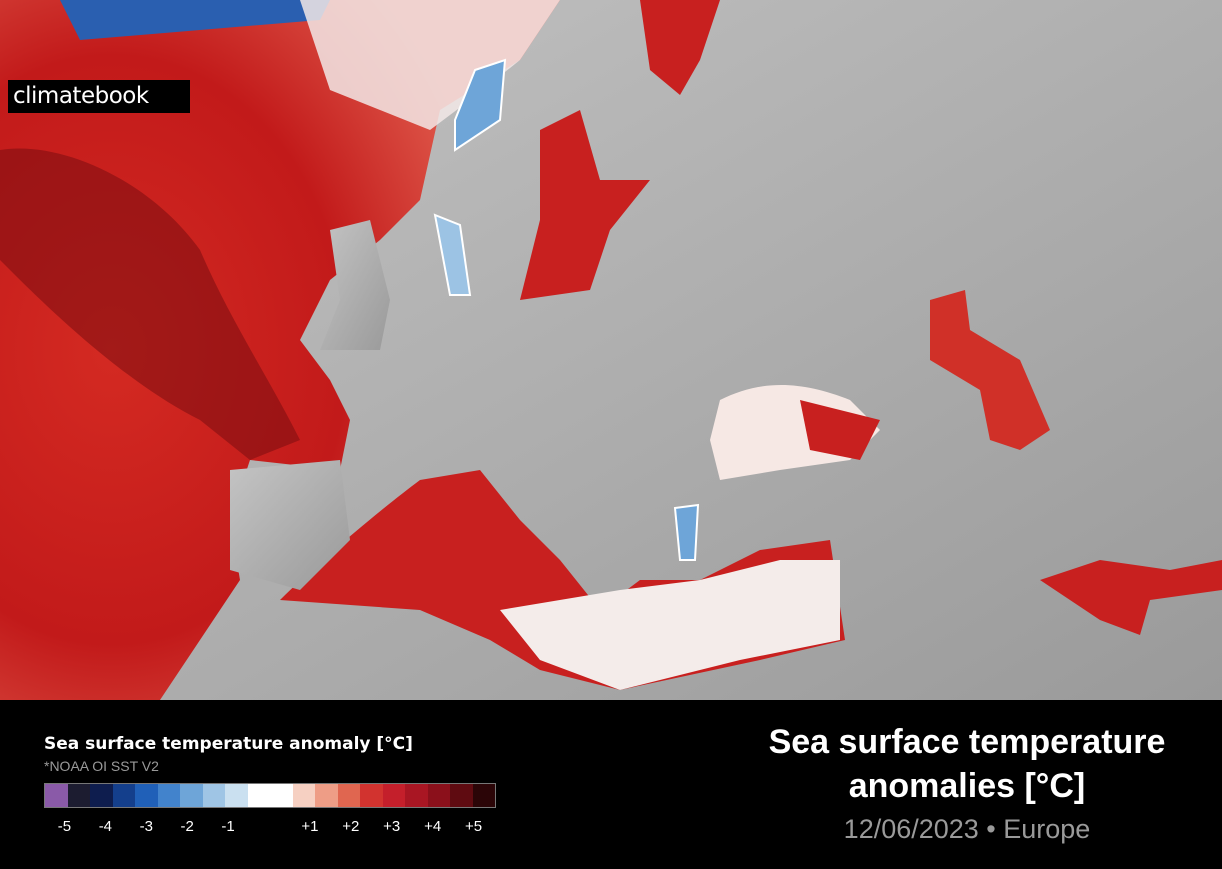 The width and height of the screenshot is (1222, 869). What do you see at coordinates (101, 766) in the screenshot?
I see `legend-source: *NOAA OI SST V2` at bounding box center [101, 766].